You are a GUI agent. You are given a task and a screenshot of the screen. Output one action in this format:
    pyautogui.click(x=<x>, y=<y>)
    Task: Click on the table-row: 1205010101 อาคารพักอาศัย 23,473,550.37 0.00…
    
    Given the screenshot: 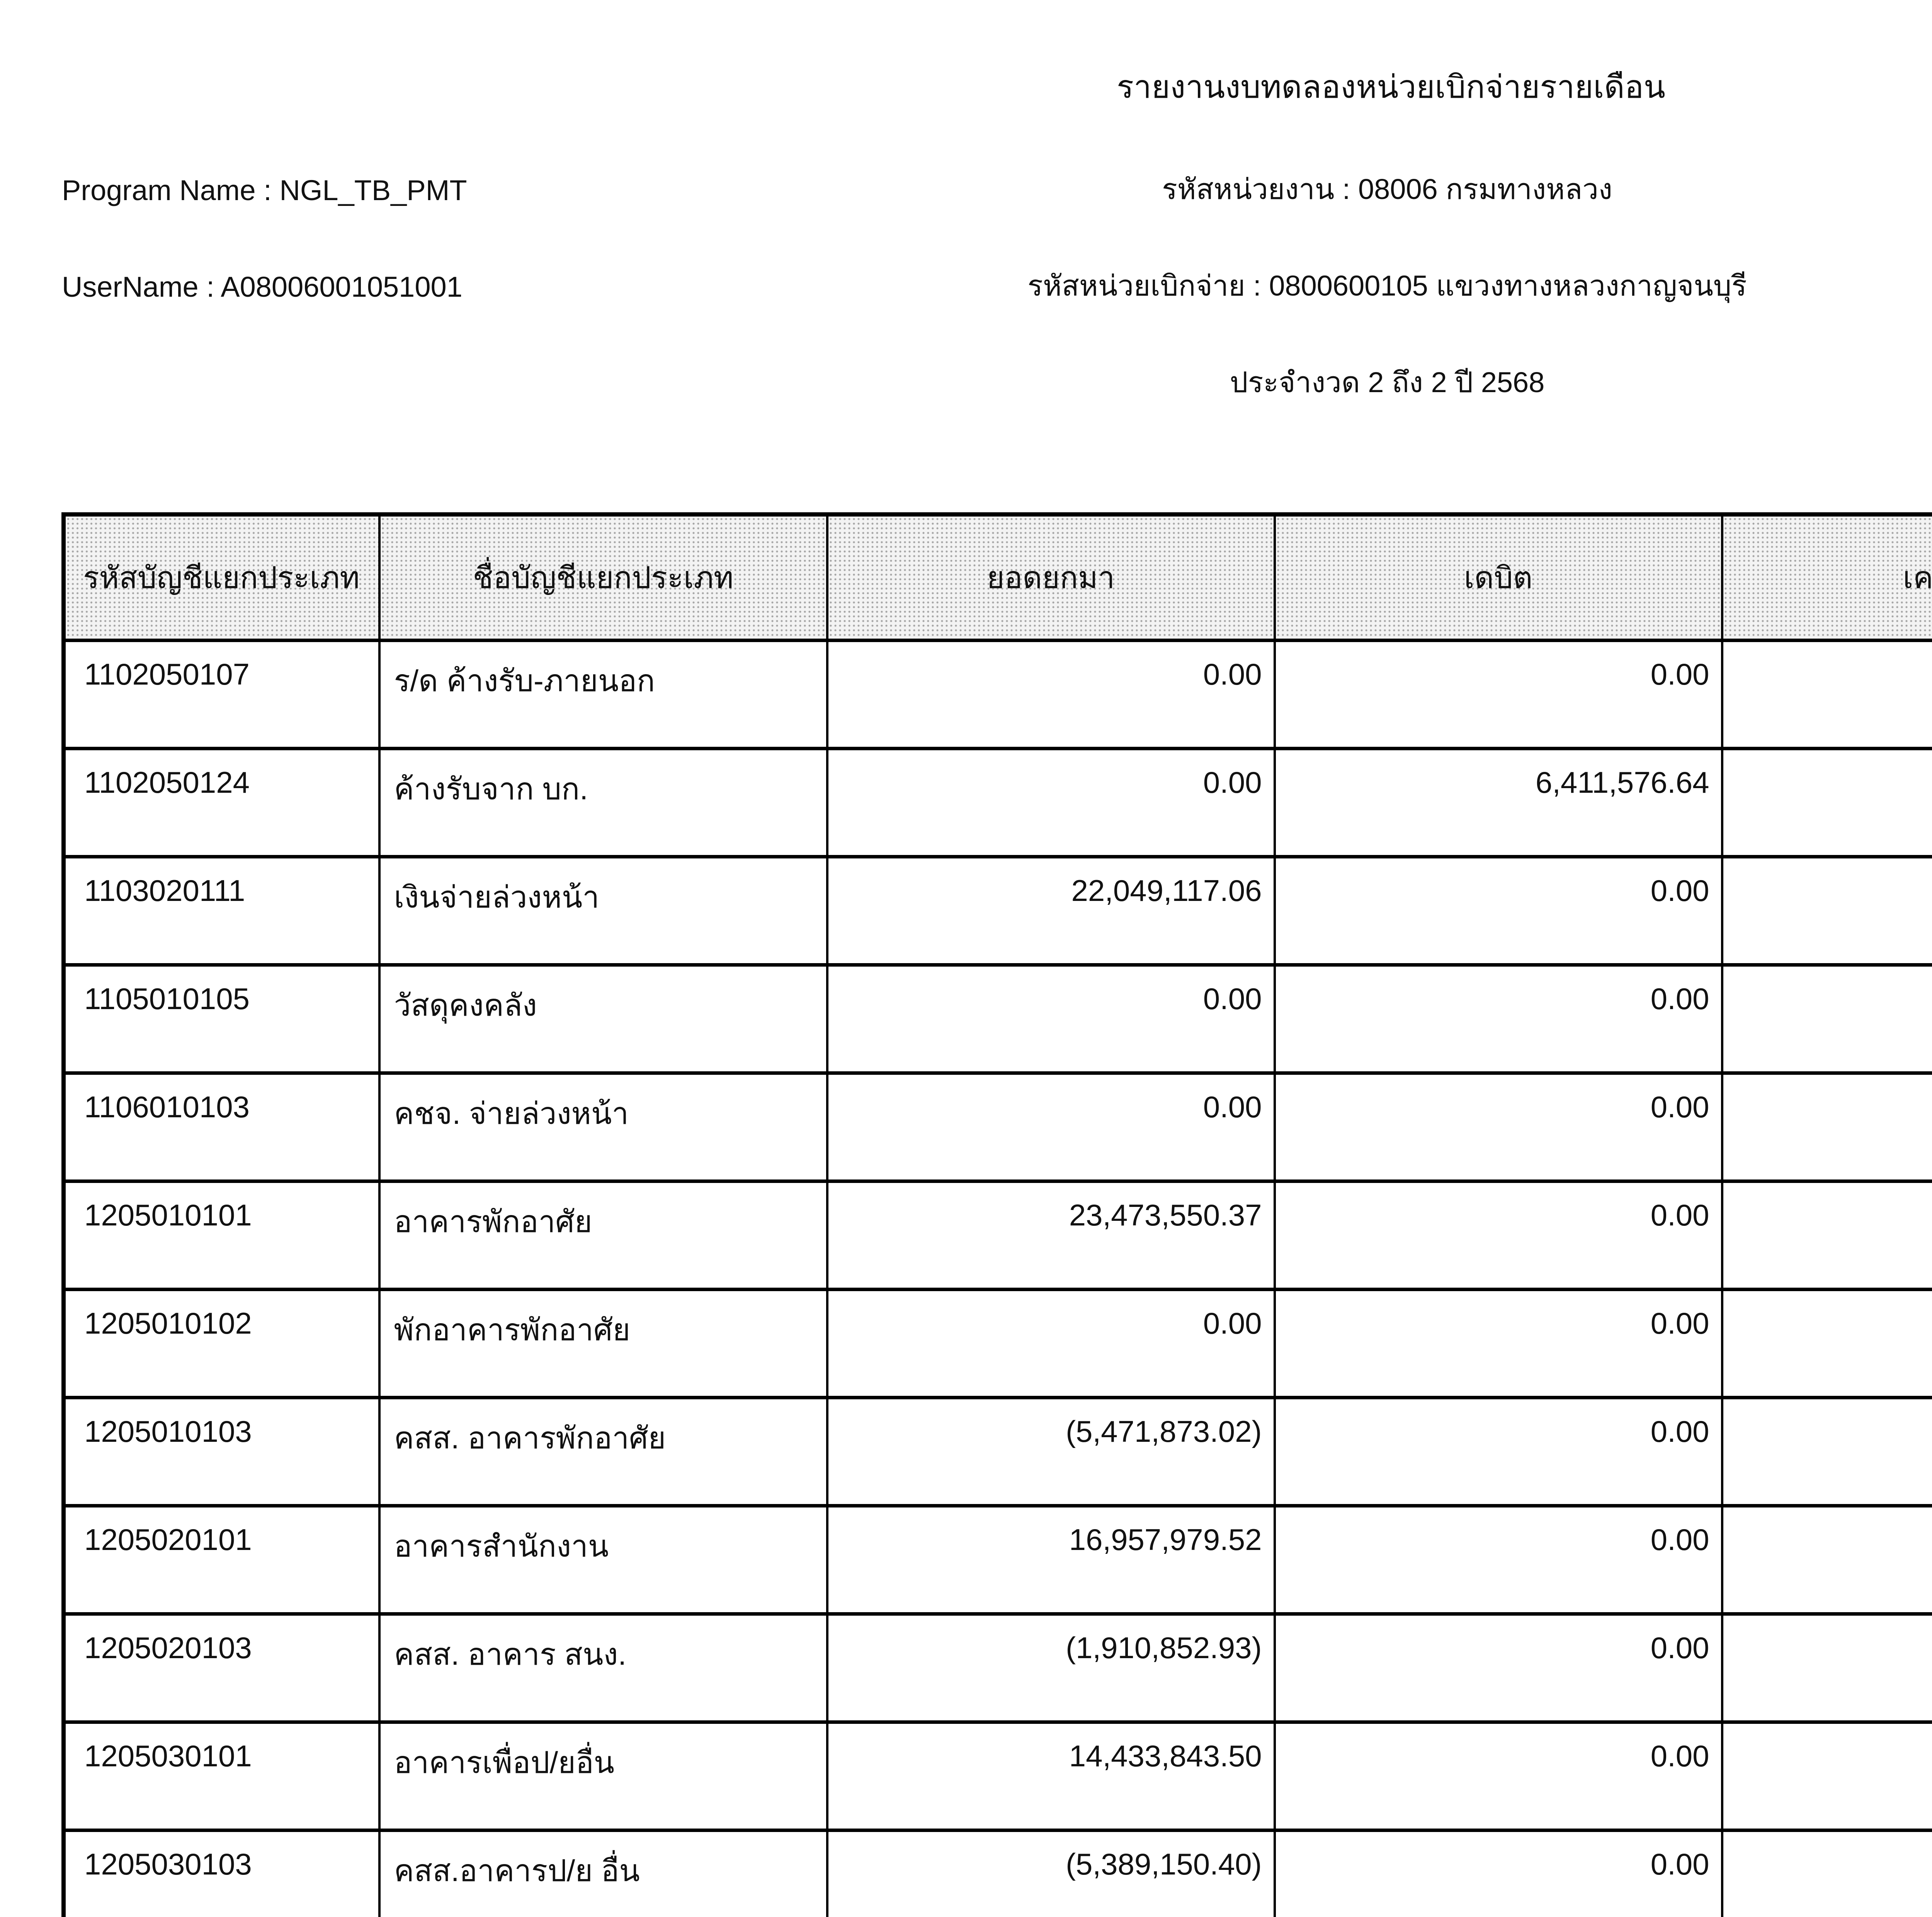 What is the action you would take?
    pyautogui.click(x=997, y=1235)
    